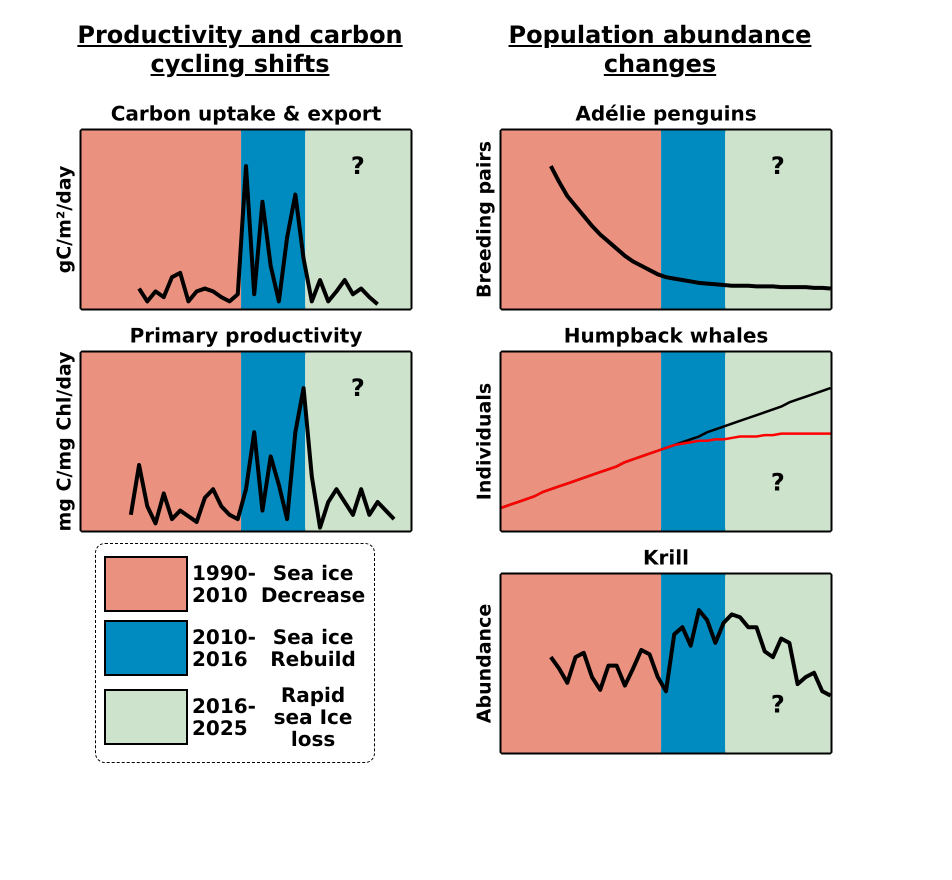 The image size is (952, 880). What do you see at coordinates (666, 114) in the screenshot?
I see `chart-title: Adélie penguins` at bounding box center [666, 114].